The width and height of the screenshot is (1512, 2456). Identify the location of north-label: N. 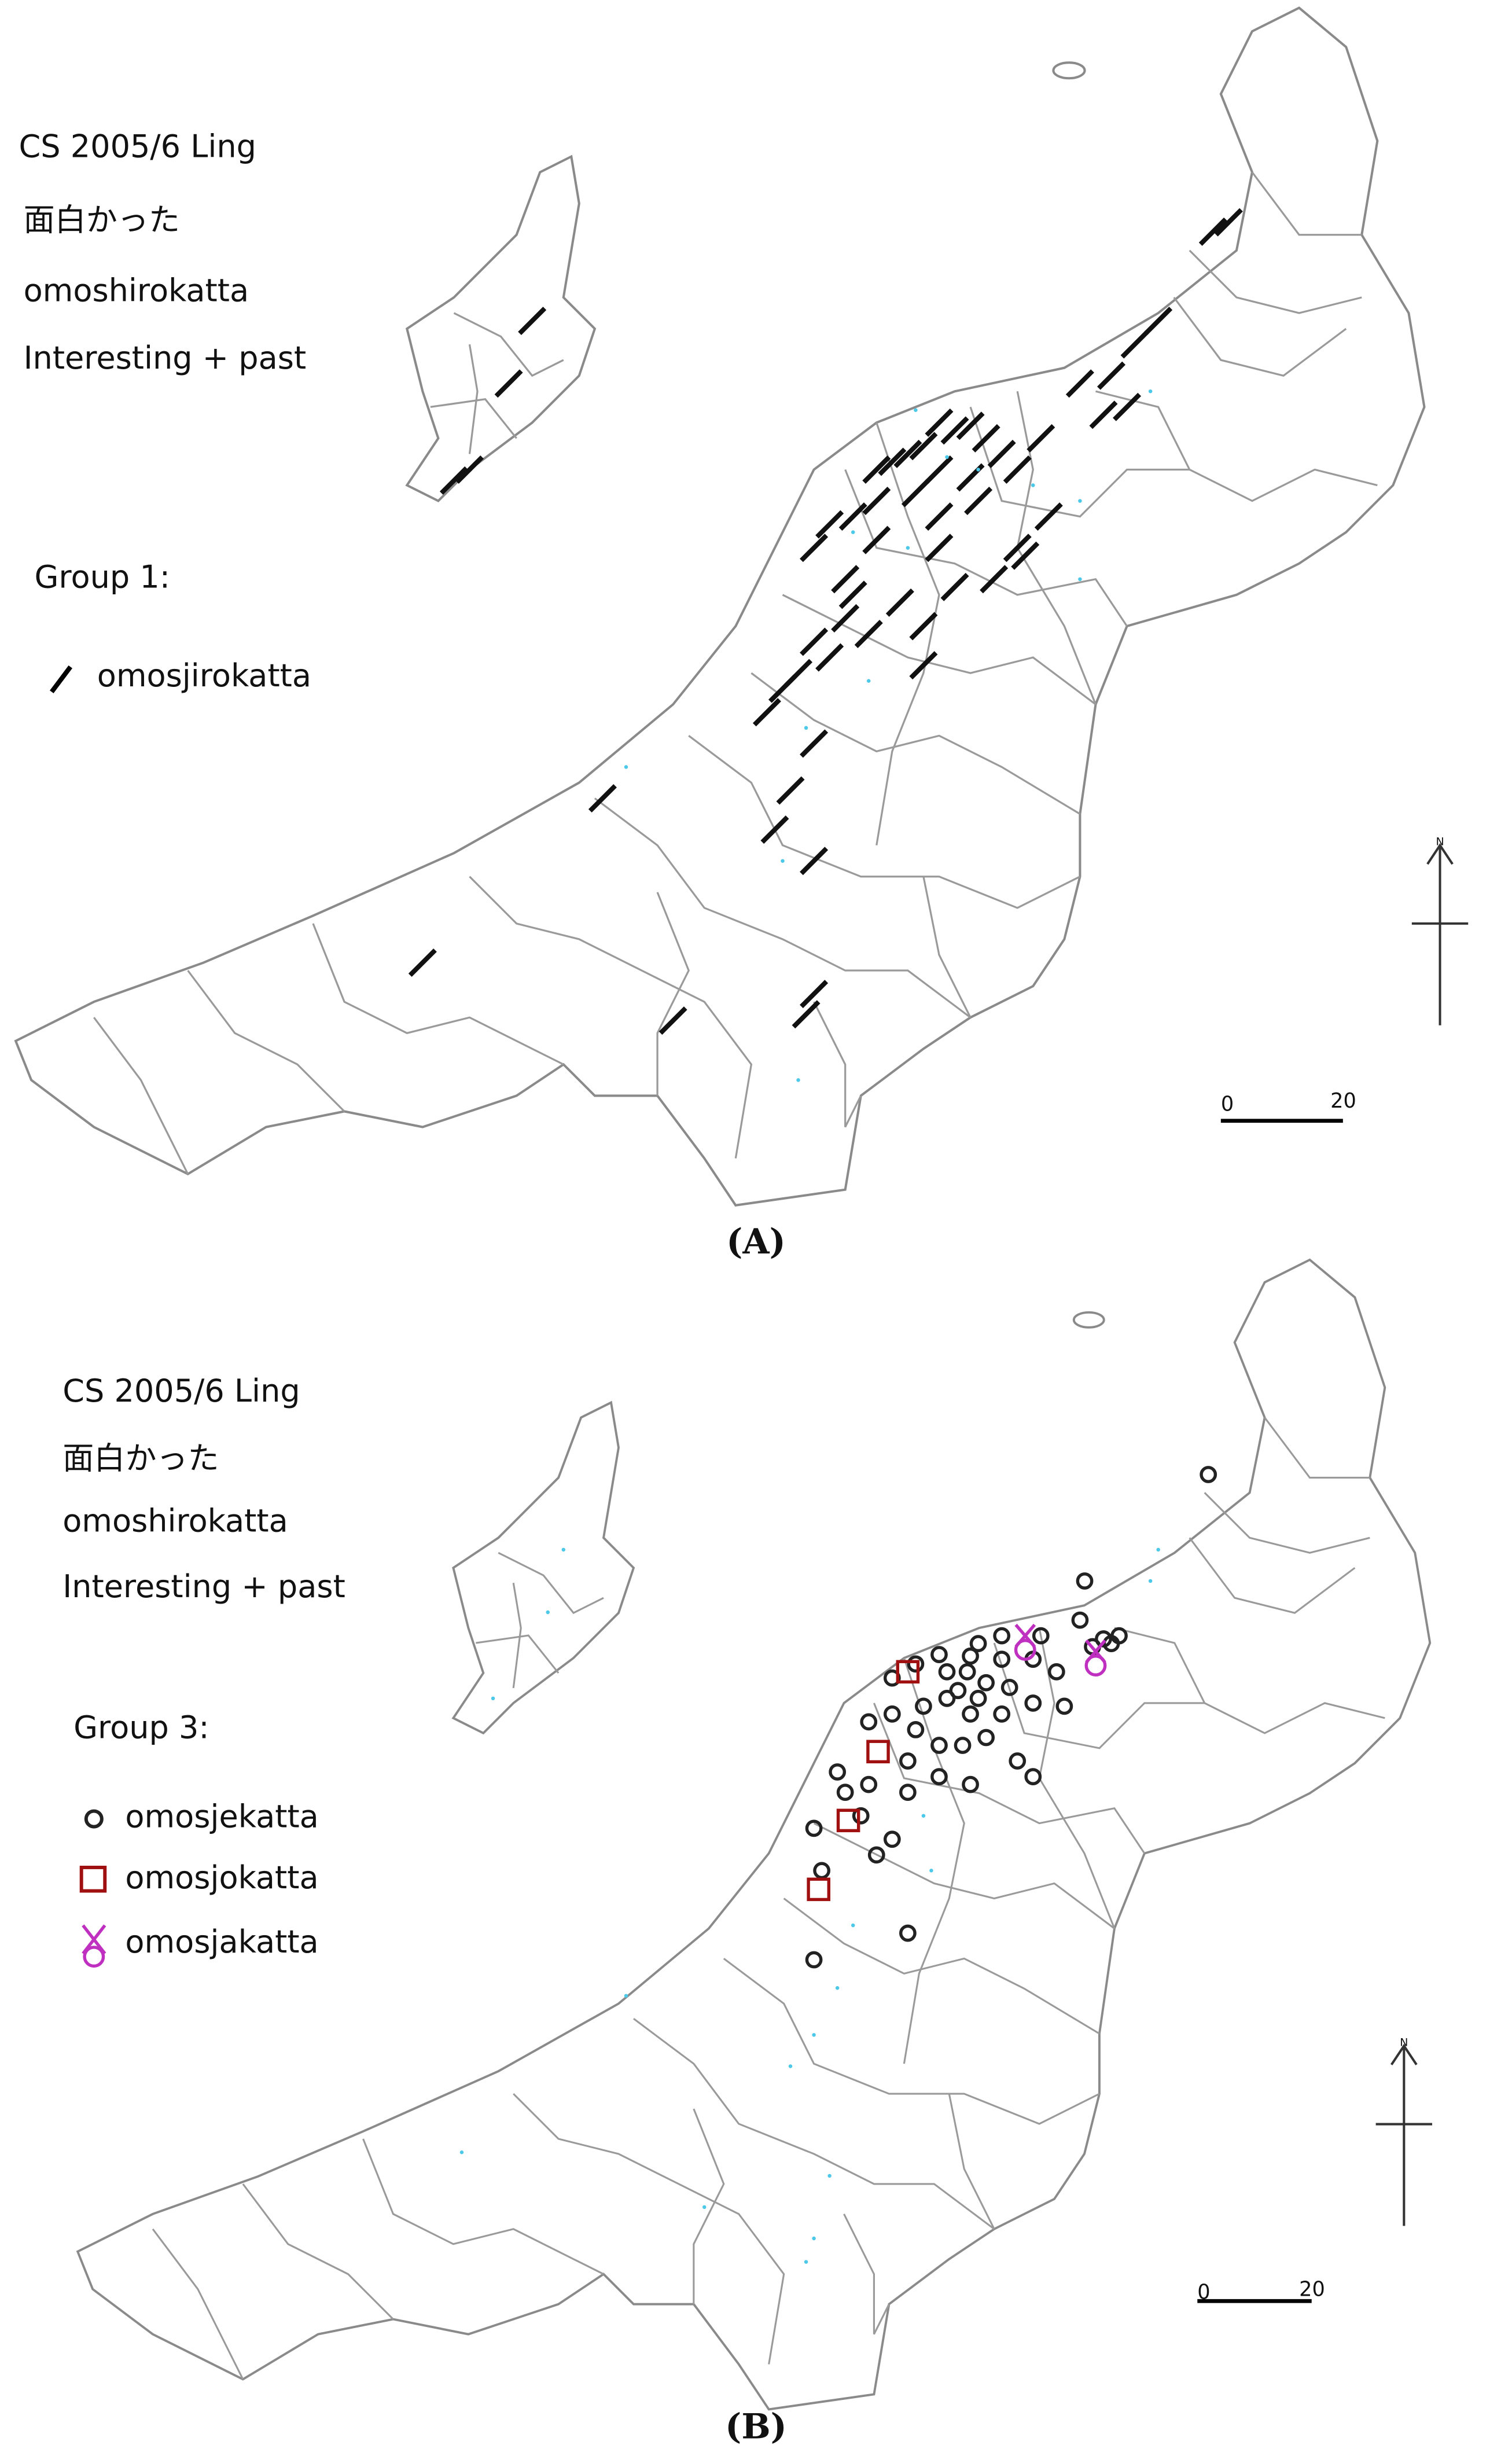
(1404, 2043).